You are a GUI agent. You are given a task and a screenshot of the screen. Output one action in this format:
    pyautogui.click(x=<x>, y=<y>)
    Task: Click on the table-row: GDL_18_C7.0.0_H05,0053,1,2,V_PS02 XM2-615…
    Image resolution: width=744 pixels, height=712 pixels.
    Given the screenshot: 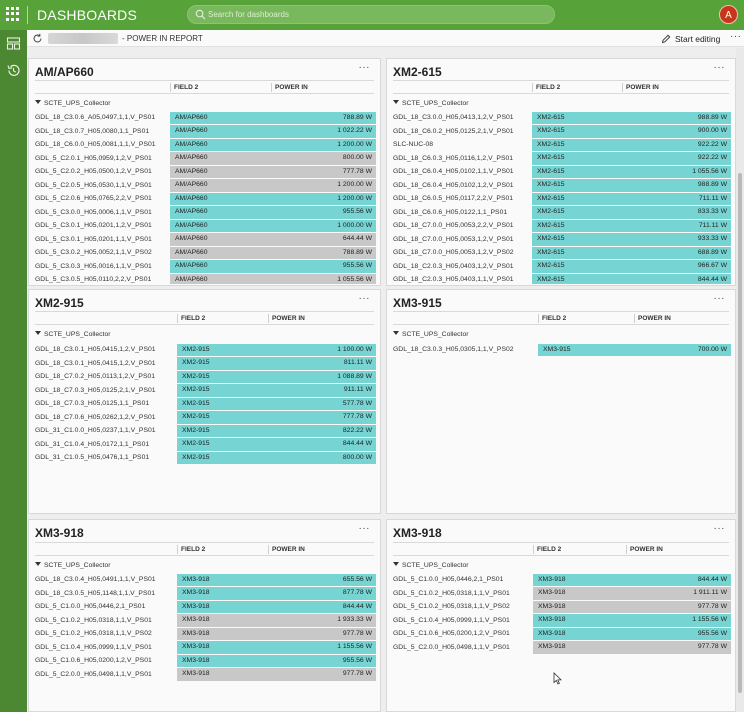 What is the action you would take?
    pyautogui.click(x=561, y=253)
    